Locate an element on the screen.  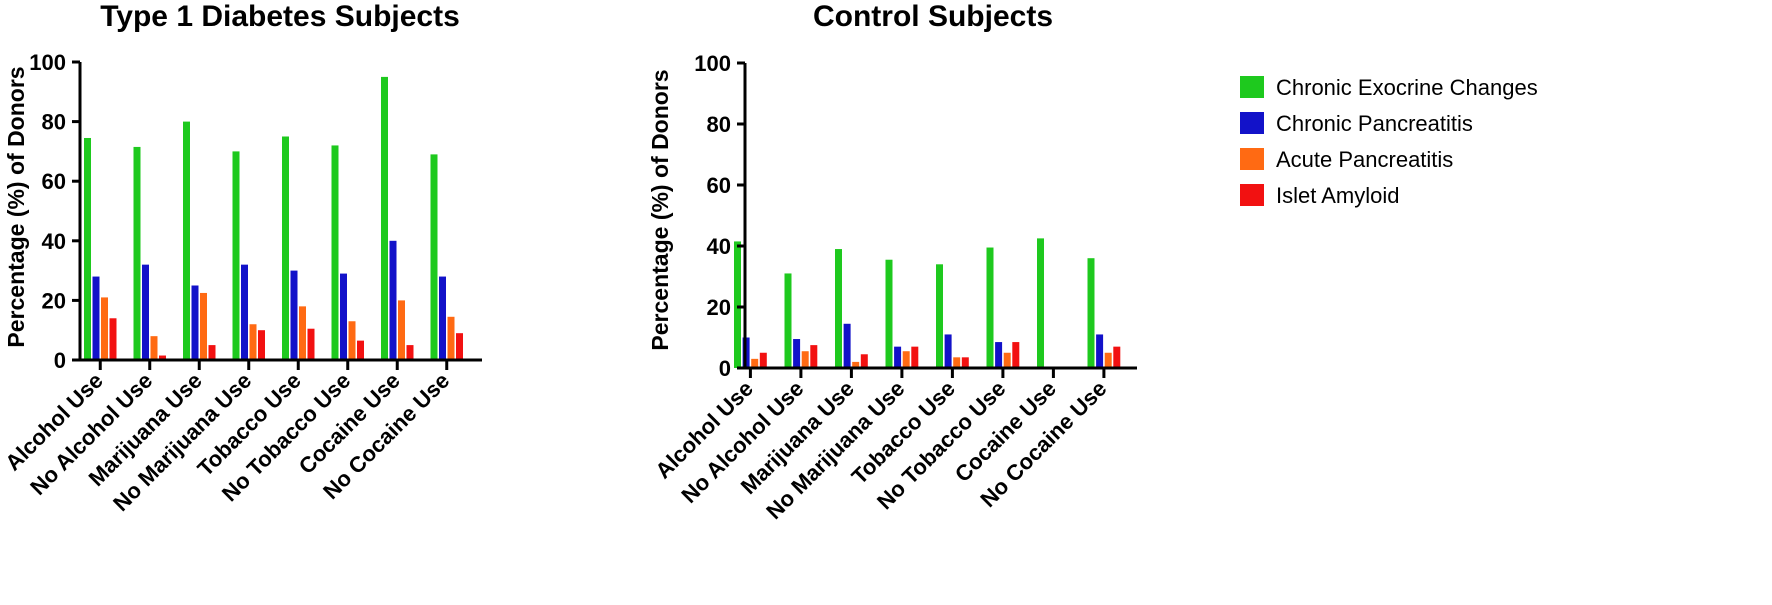
chart-title: Type 1 Diabetes Subjects is located at coordinates (280, 16).